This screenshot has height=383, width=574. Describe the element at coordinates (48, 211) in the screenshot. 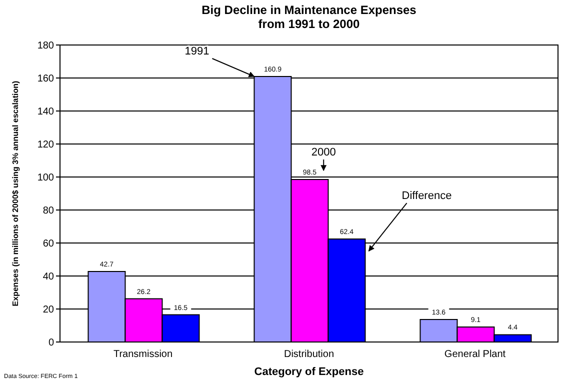

I see `y-tick-label: 80` at that location.